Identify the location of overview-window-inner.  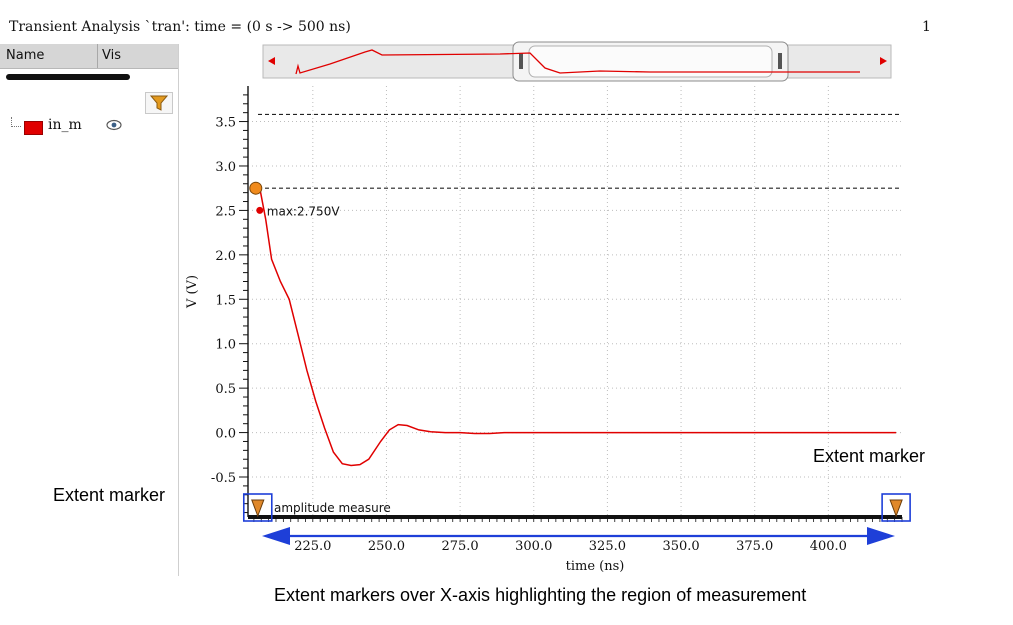
(650, 61).